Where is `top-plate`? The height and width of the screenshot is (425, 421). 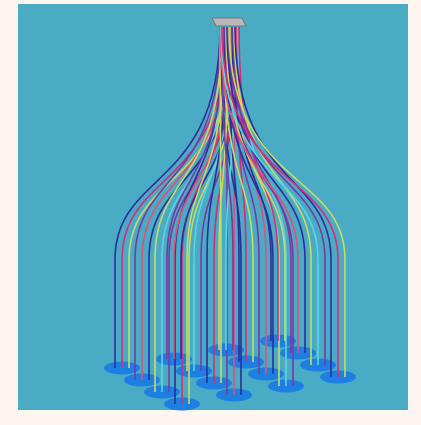 top-plate is located at coordinates (229, 22).